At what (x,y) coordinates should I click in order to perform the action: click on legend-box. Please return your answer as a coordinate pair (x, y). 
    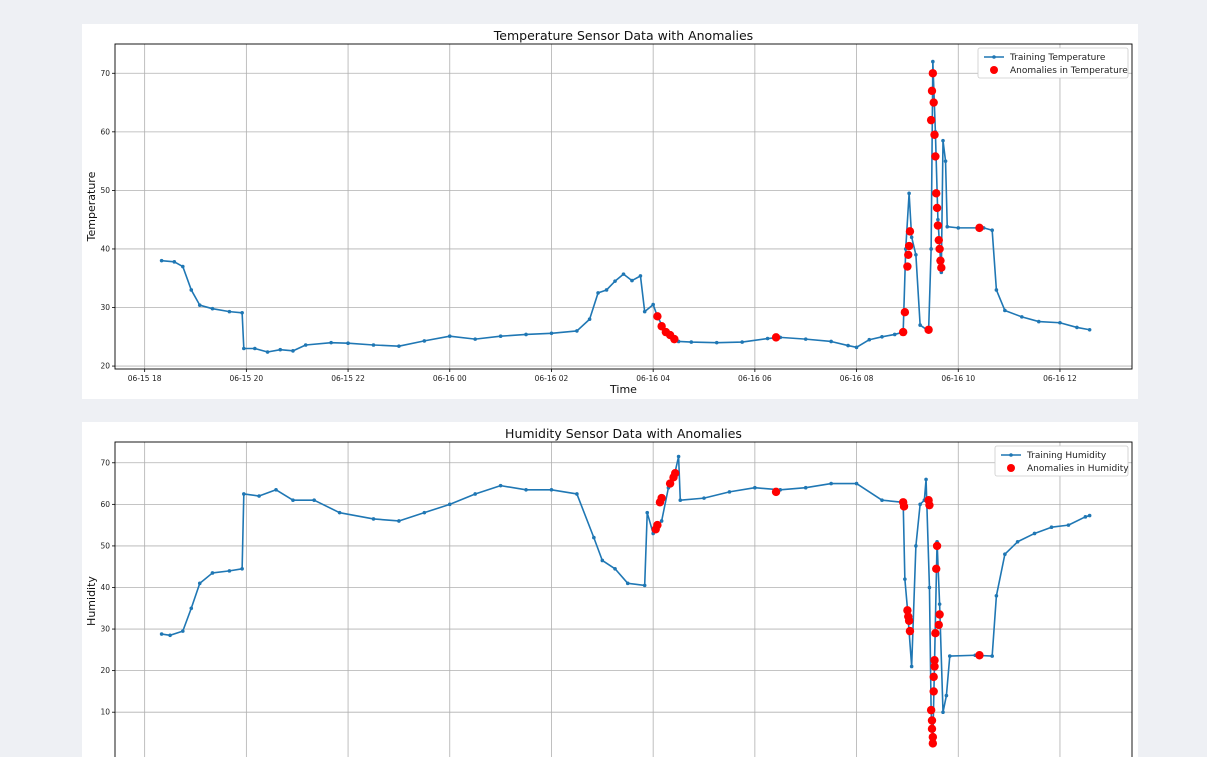
    Looking at the image, I should click on (1061, 461).